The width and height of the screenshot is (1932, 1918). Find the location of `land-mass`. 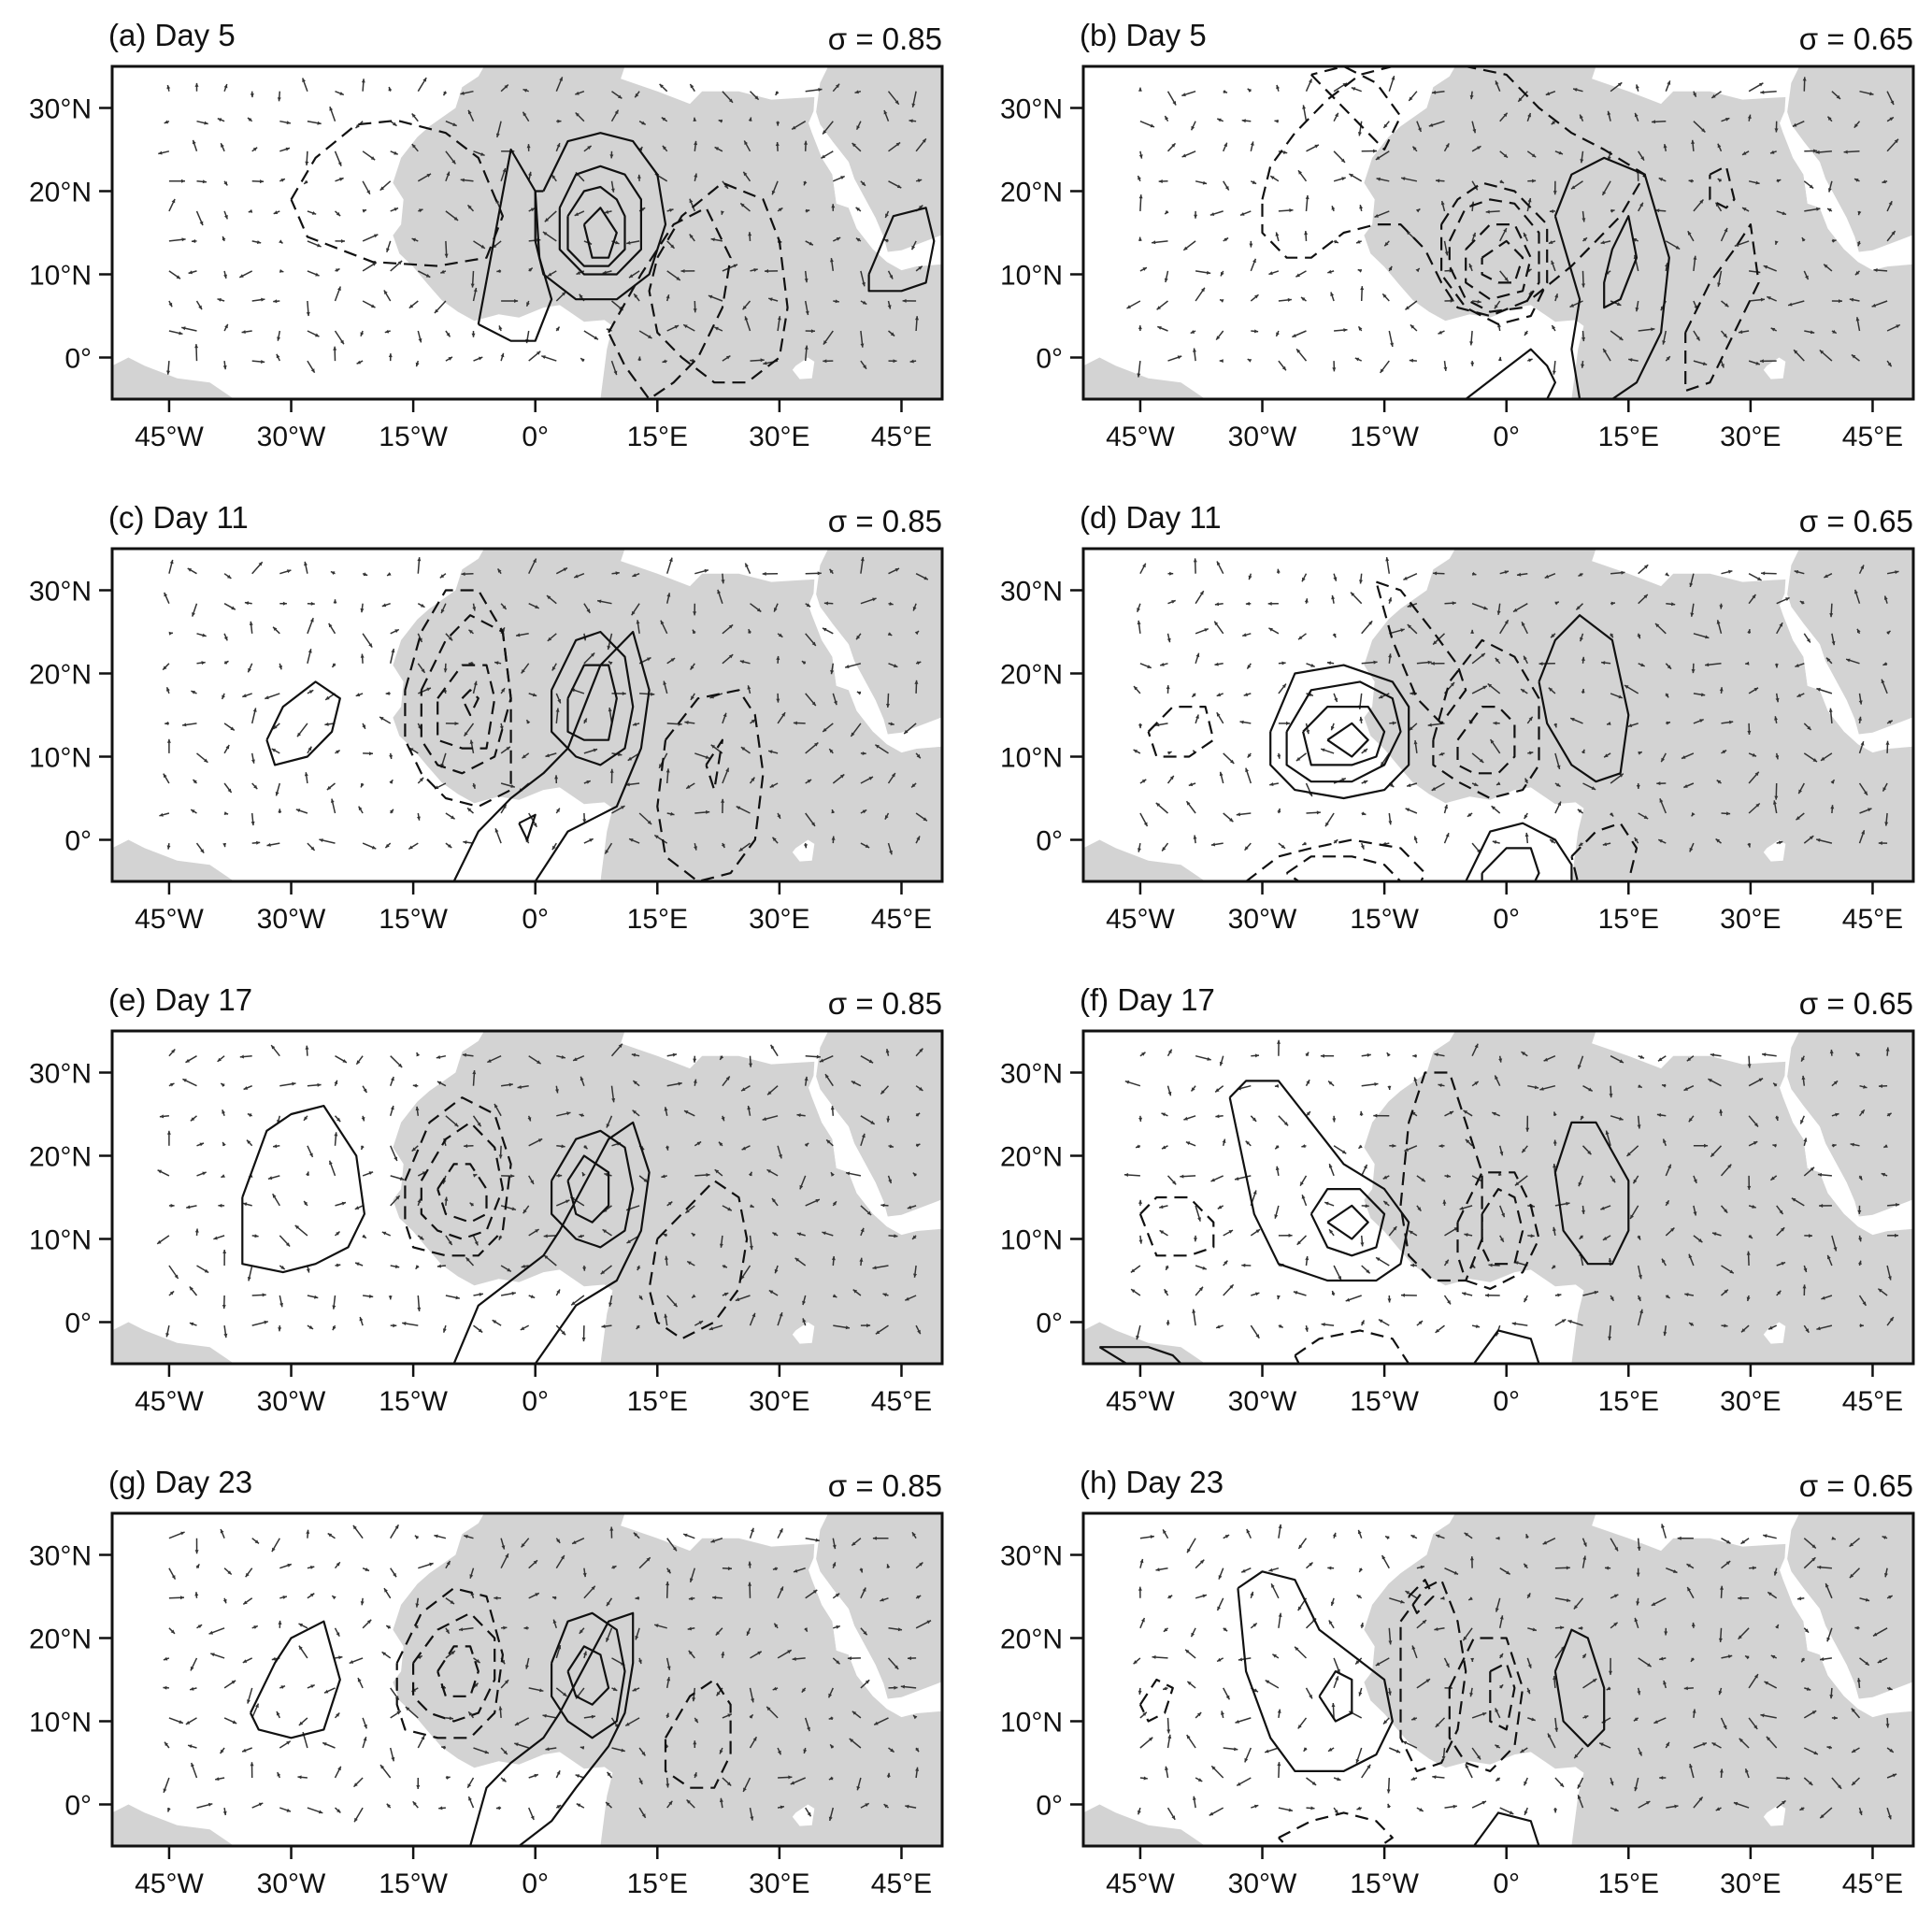

land-mass is located at coordinates (879, 1124).